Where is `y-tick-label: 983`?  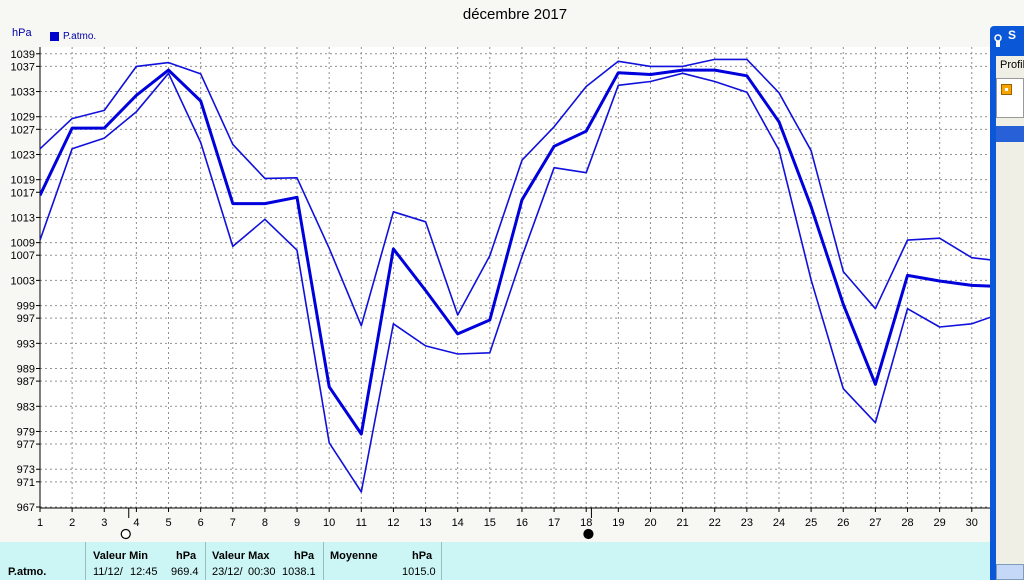
y-tick-label: 983 is located at coordinates (26, 407).